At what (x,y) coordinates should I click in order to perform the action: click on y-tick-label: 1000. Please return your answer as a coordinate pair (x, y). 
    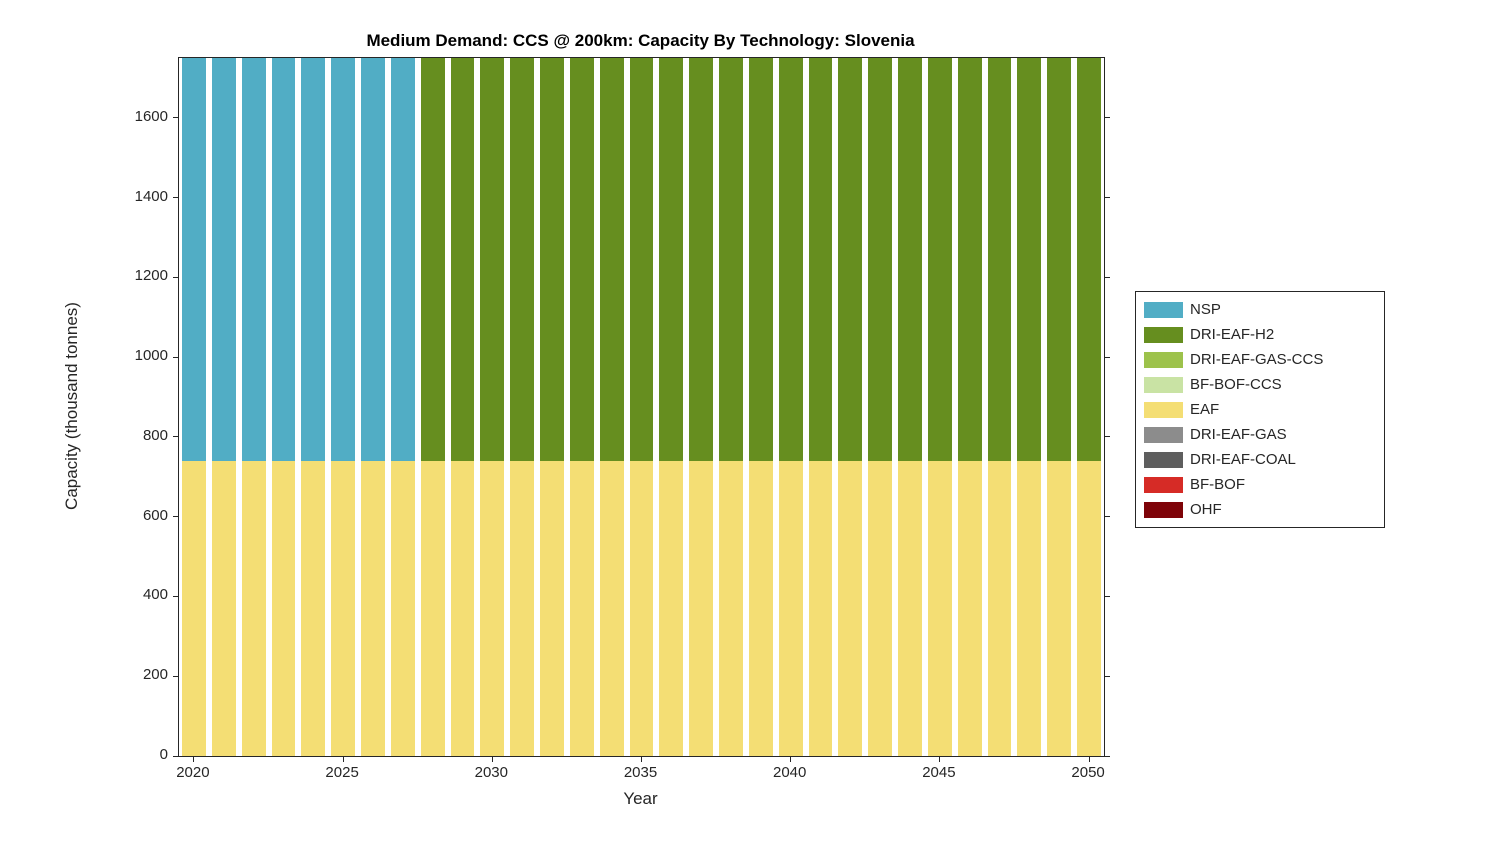
    Looking at the image, I should click on (151, 356).